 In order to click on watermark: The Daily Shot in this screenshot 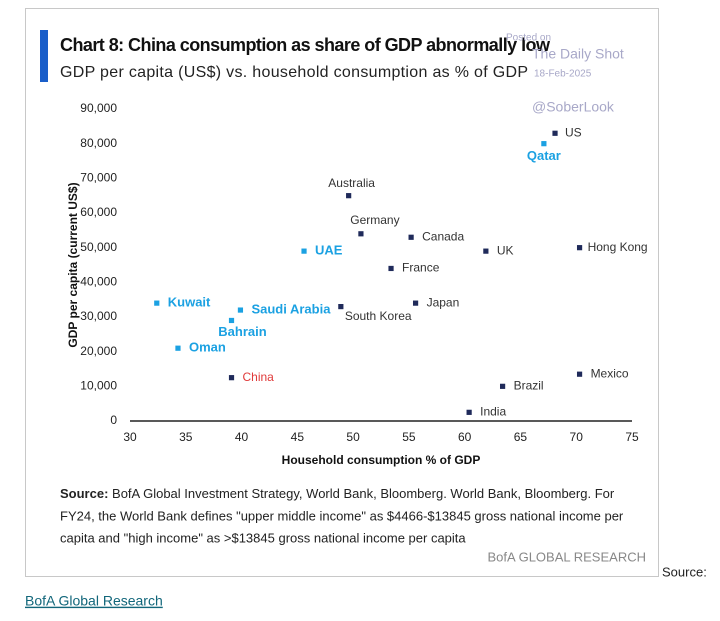, I will do `click(578, 54)`.